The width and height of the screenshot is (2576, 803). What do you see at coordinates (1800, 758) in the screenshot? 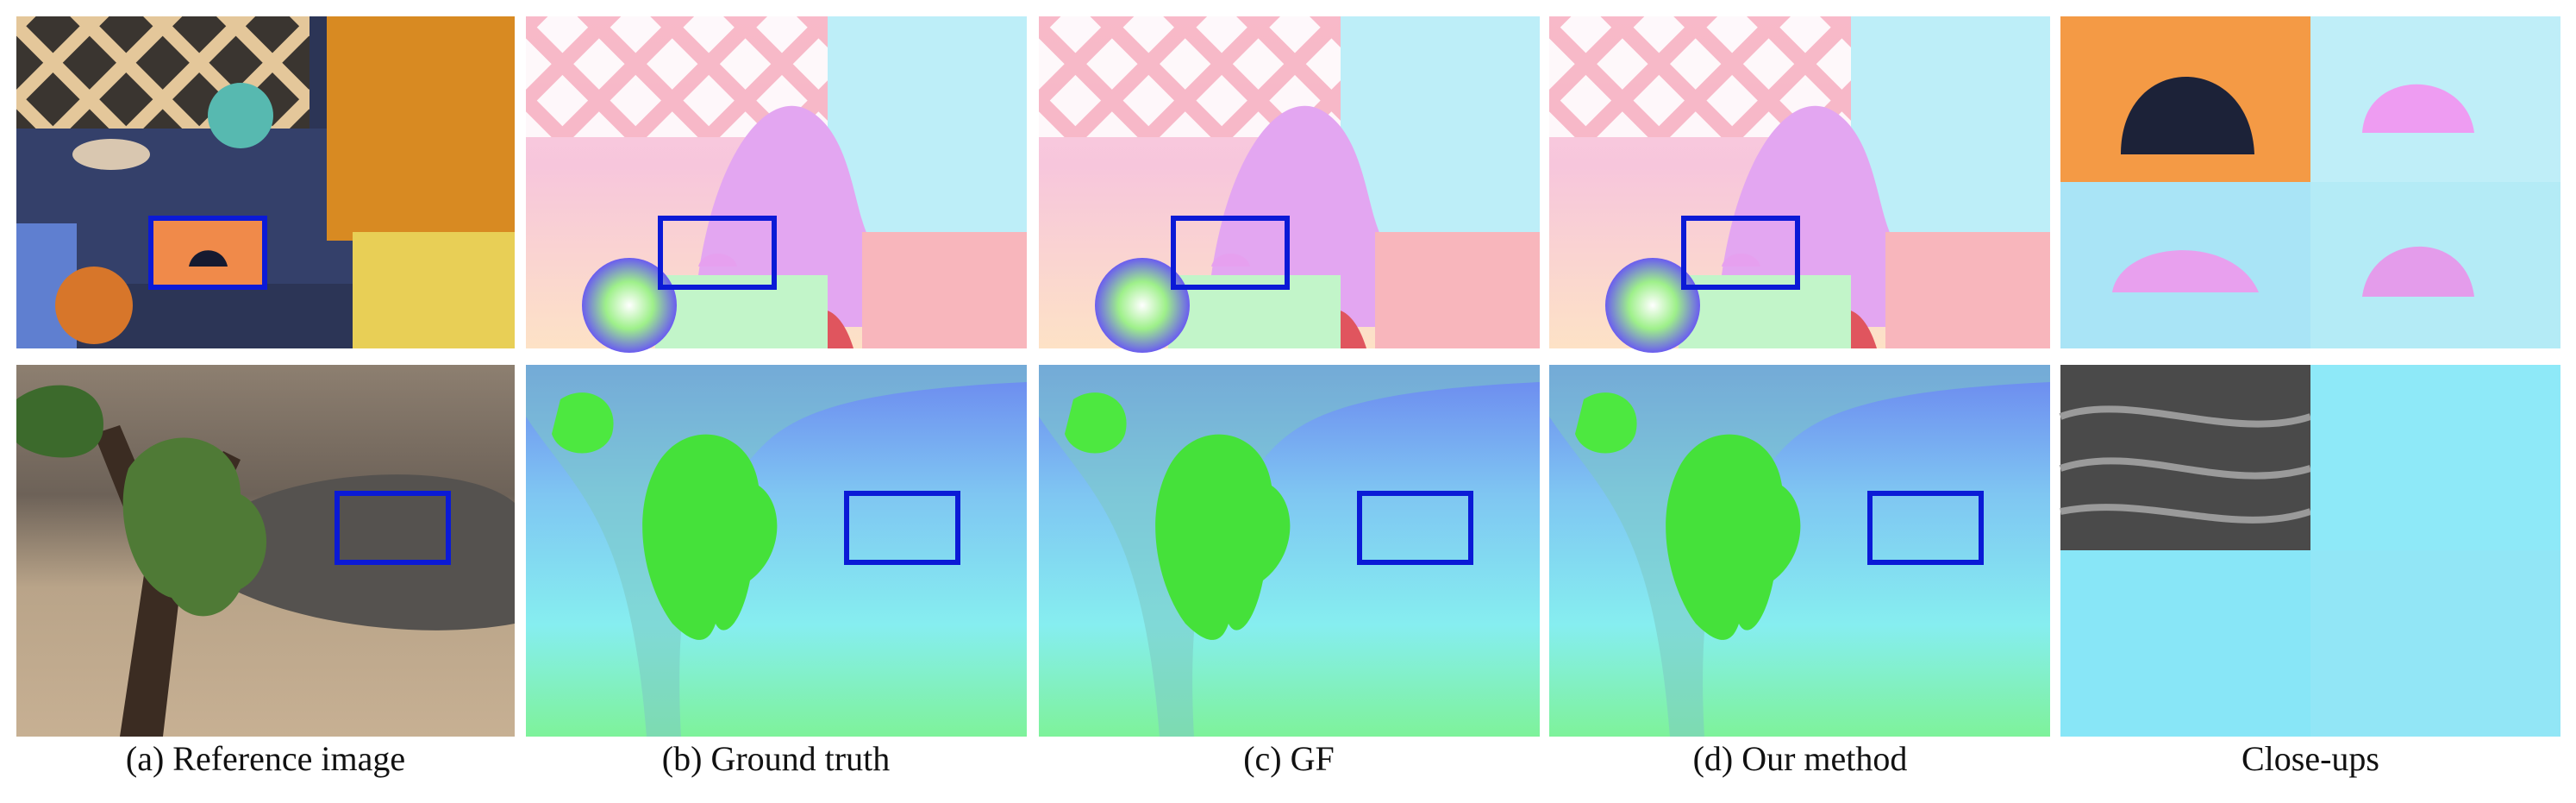
I see `caption: (d) Our method` at bounding box center [1800, 758].